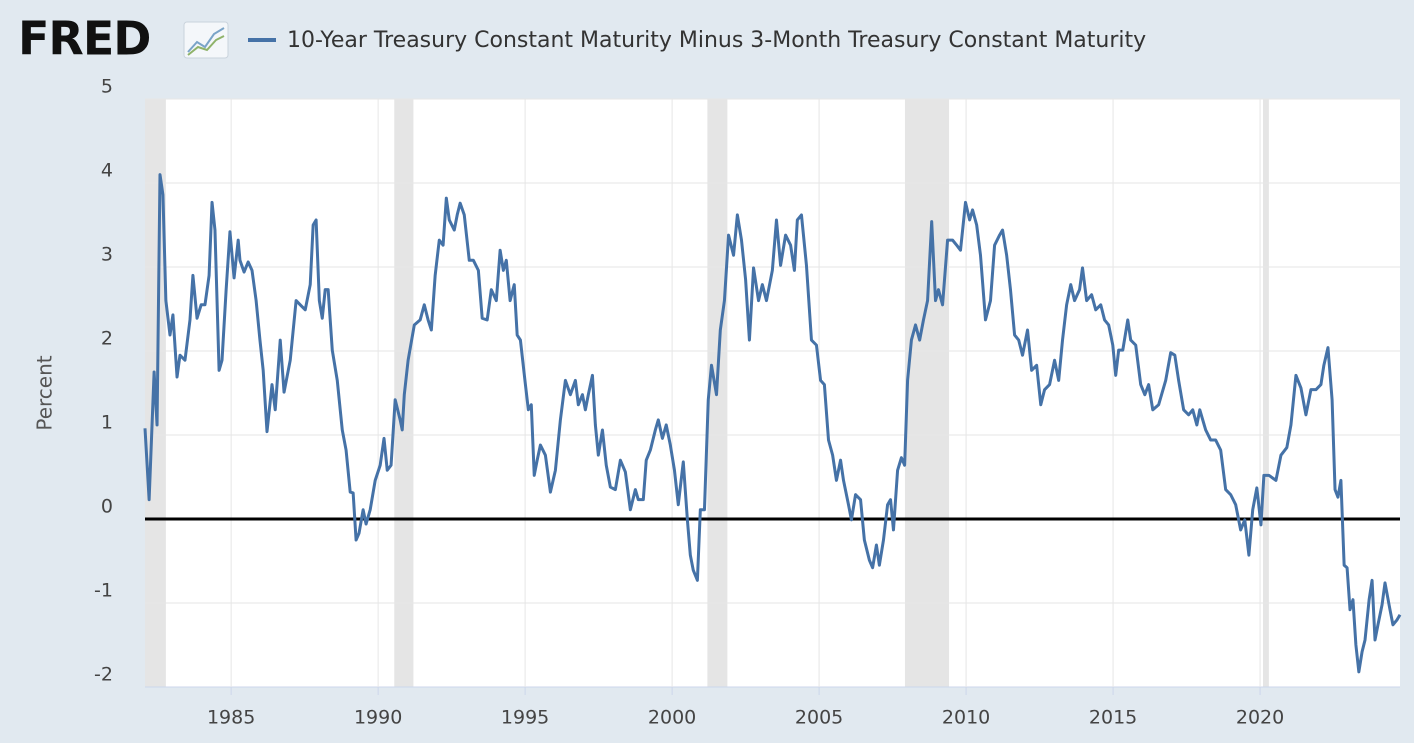 The width and height of the screenshot is (1414, 743). I want to click on y-tick-label: 1, so click(107, 423).